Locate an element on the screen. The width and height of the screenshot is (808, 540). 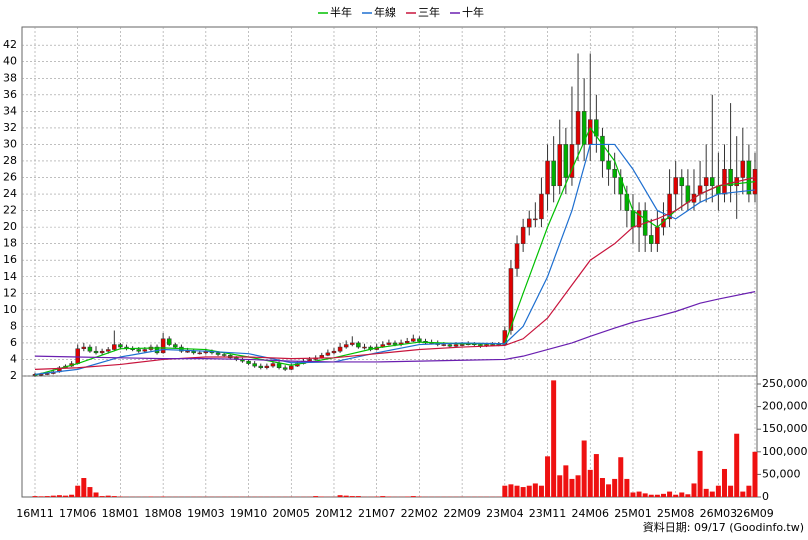
legend-label: 三年 is located at coordinates (429, 12).